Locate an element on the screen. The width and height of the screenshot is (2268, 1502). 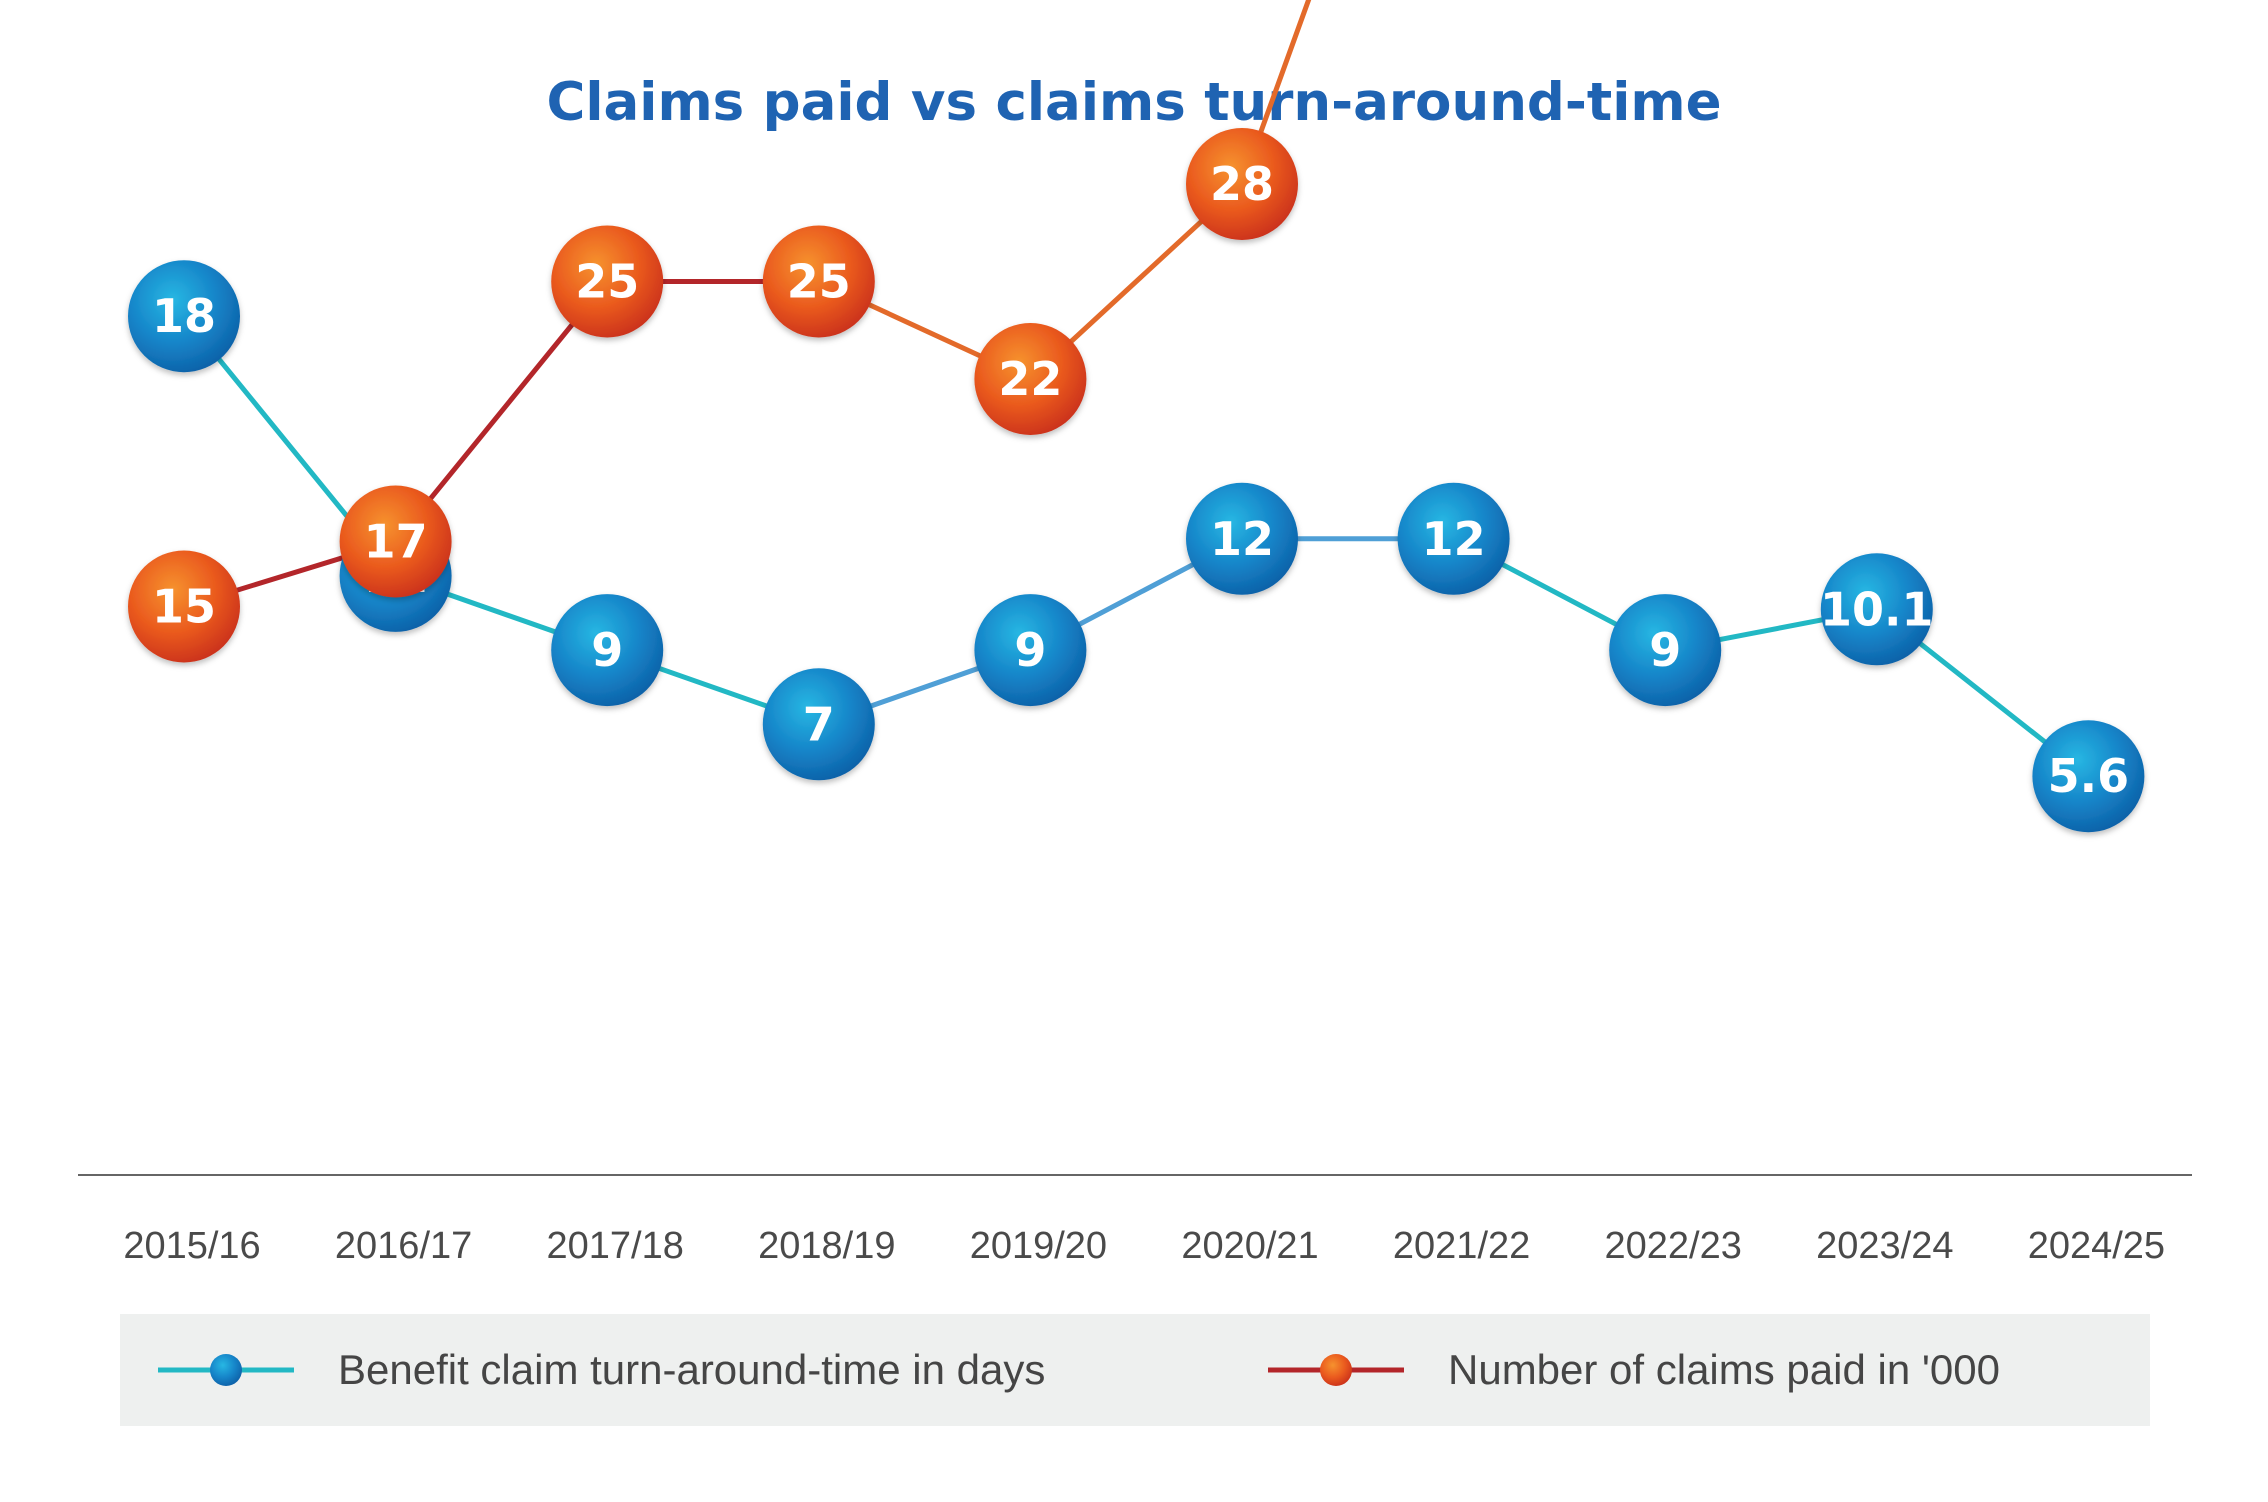
turnaround-data-label: 18 is located at coordinates (184, 316).